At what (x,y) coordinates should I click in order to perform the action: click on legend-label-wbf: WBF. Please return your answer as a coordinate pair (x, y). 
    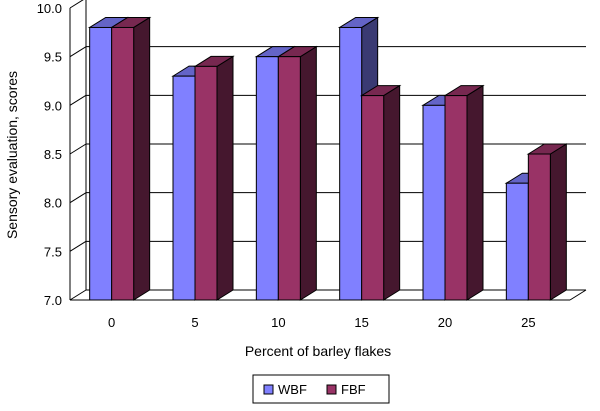
    Looking at the image, I should click on (292, 389).